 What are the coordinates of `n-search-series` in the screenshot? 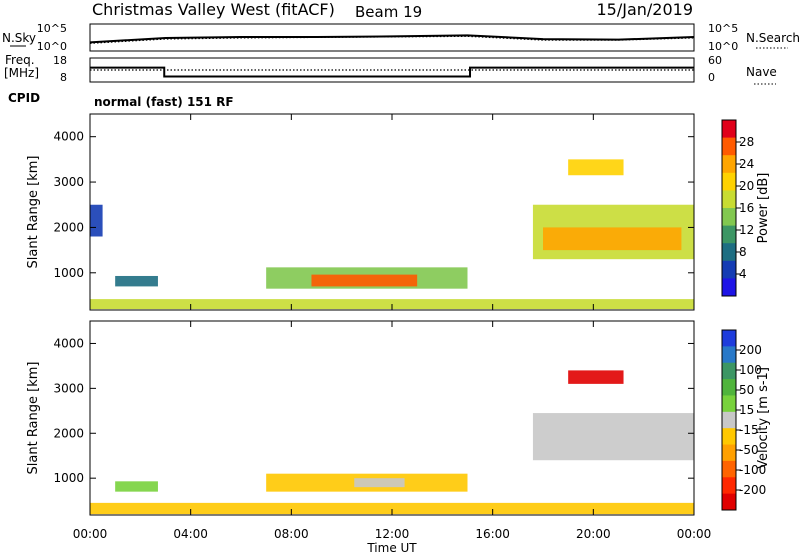 It's located at (392, 39).